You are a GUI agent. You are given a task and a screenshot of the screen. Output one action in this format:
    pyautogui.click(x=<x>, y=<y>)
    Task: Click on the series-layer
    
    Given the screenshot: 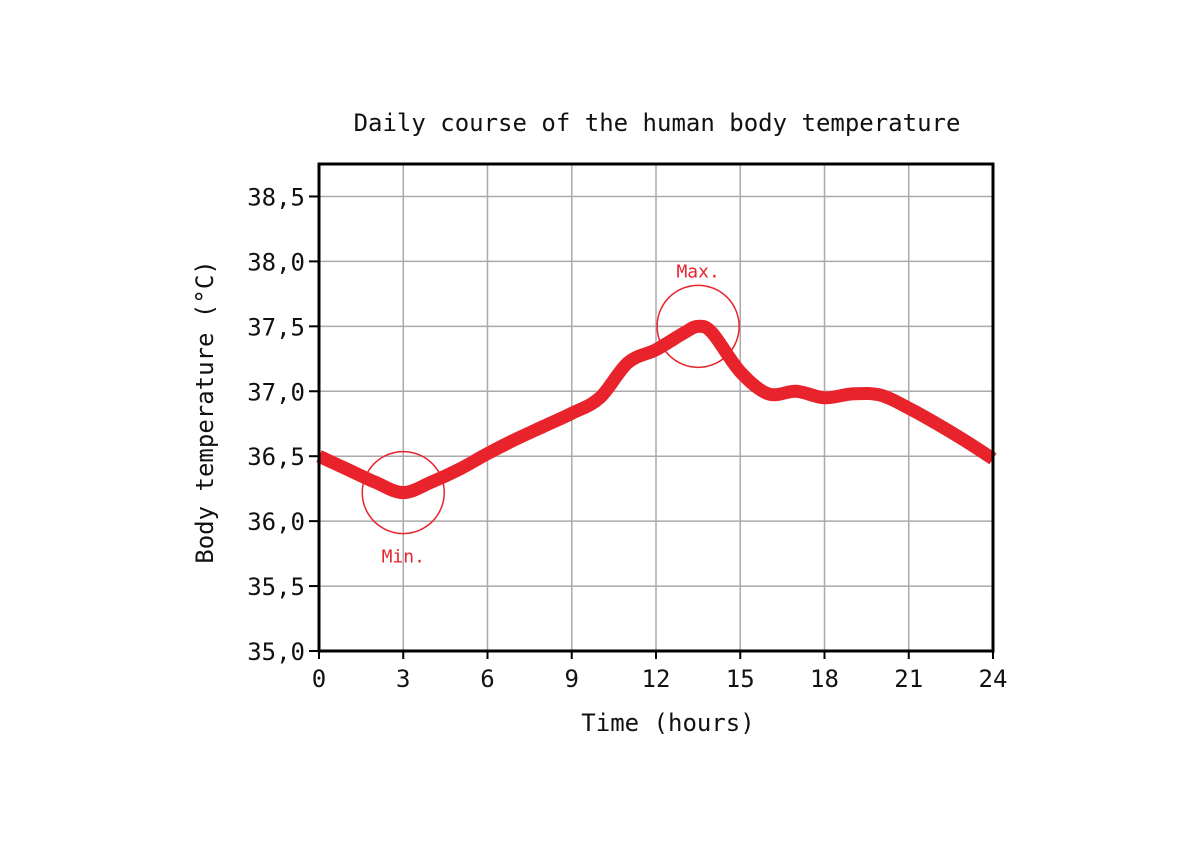 What is the action you would take?
    pyautogui.click(x=656, y=409)
    